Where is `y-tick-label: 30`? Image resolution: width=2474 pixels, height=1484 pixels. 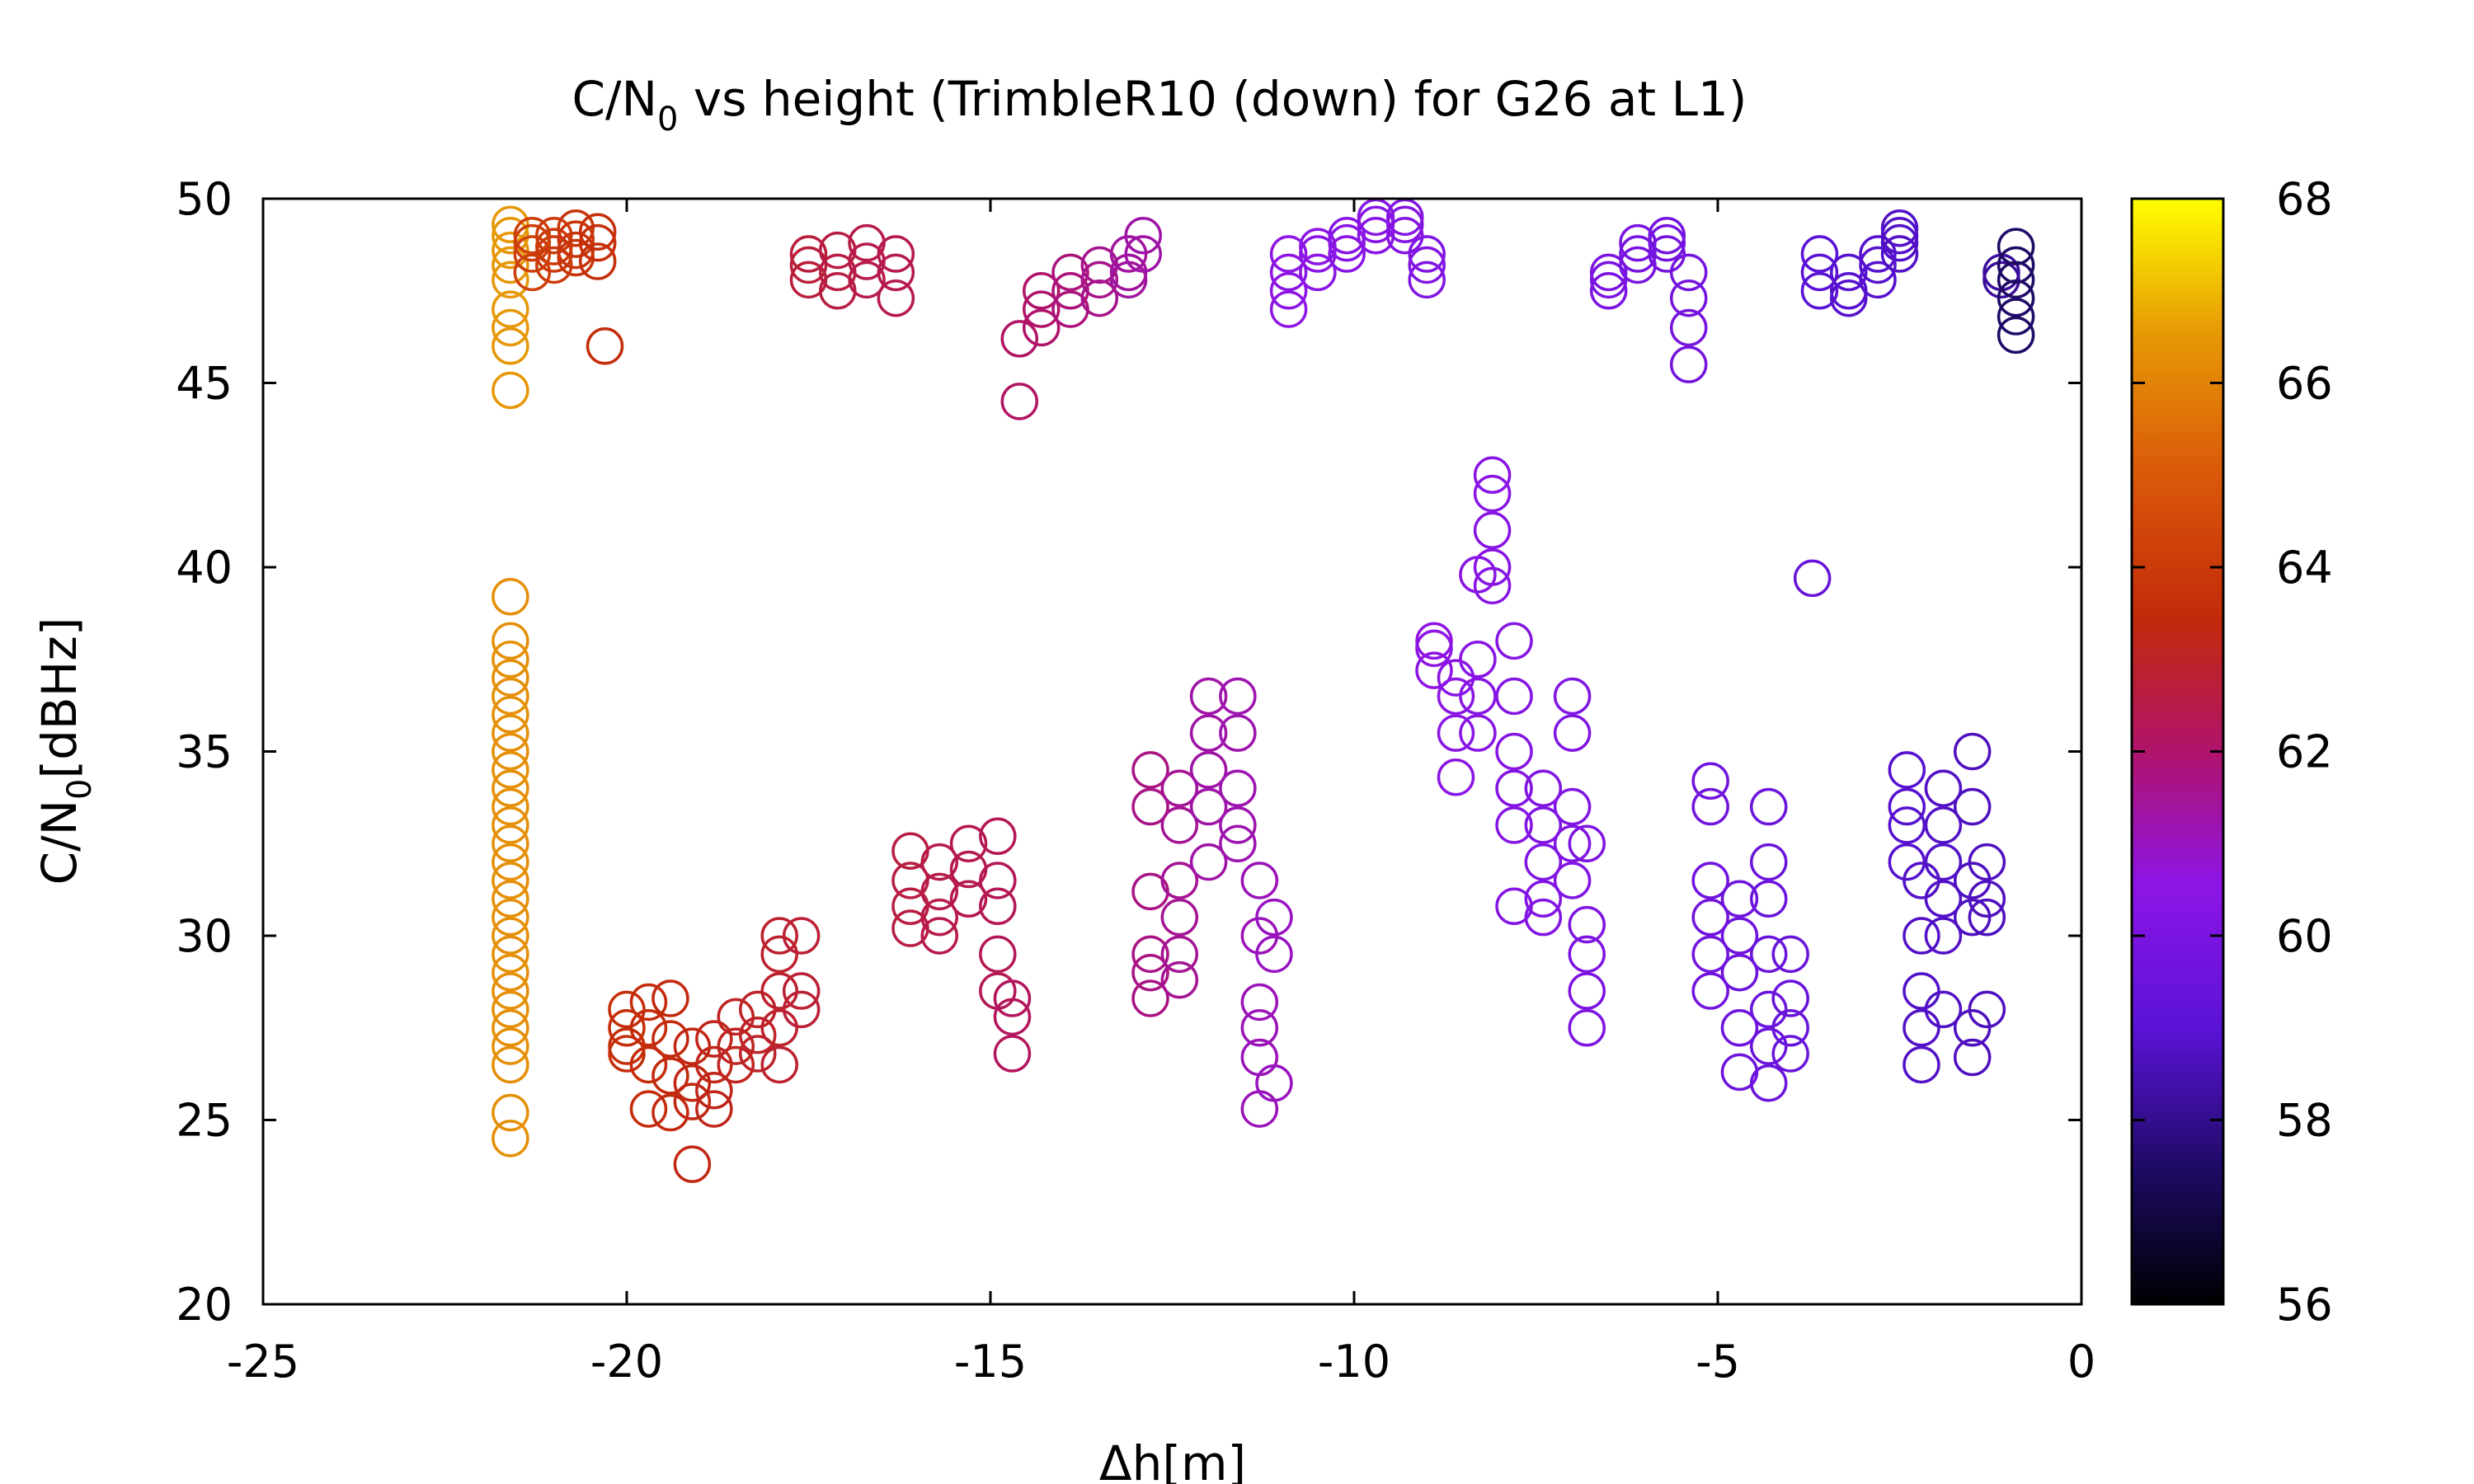 y-tick-label: 30 is located at coordinates (204, 936).